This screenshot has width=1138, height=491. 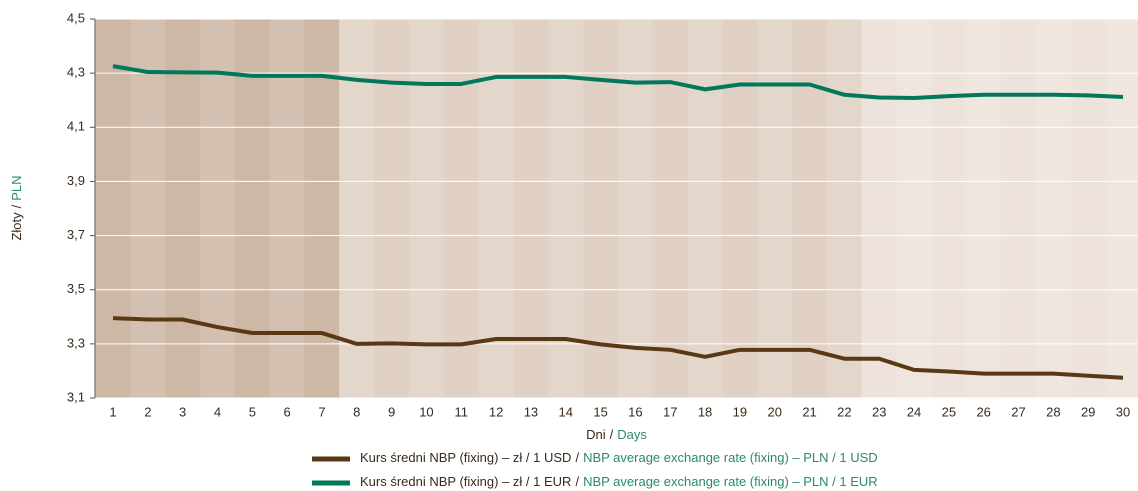 What do you see at coordinates (531, 411) in the screenshot?
I see `x-tick-label: 13` at bounding box center [531, 411].